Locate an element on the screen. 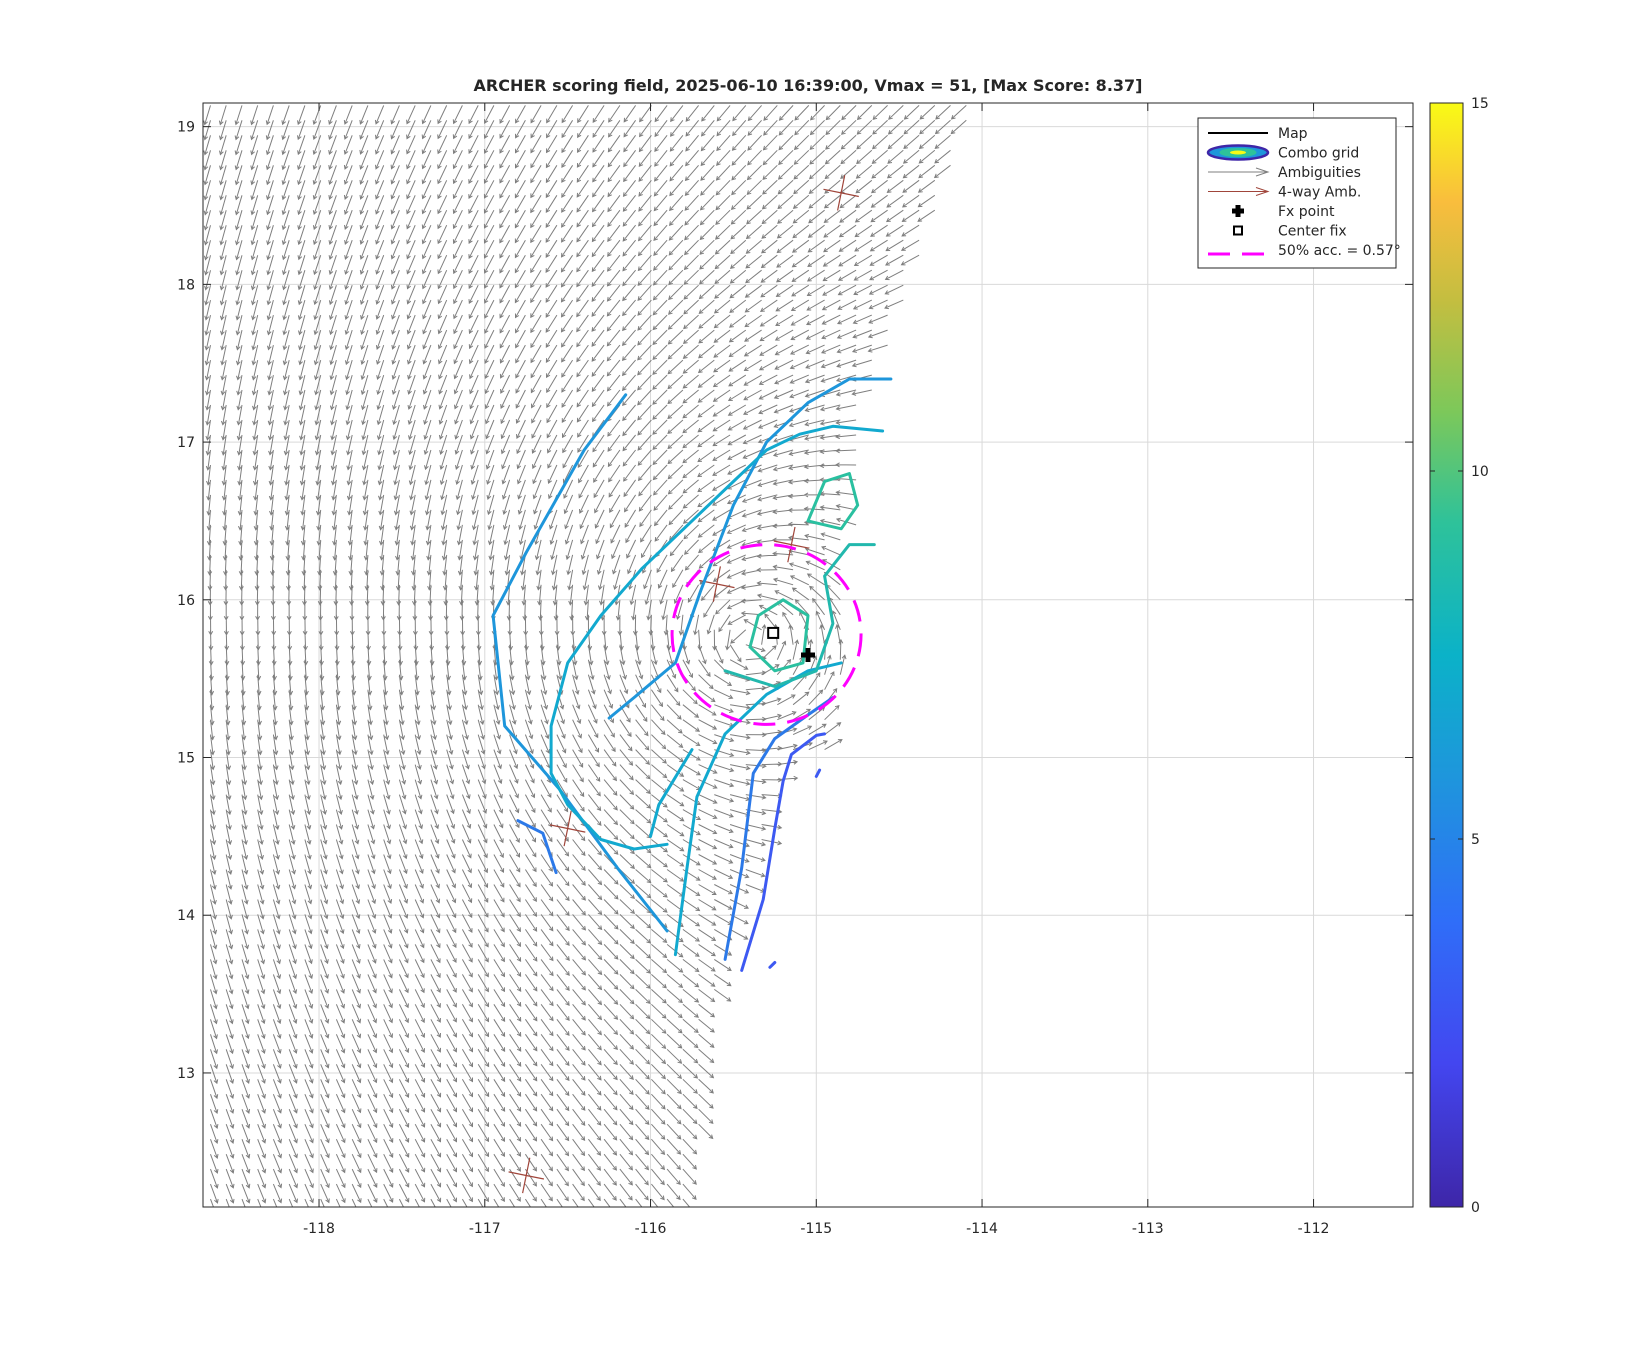  legend-label: Fx point is located at coordinates (1306, 212).